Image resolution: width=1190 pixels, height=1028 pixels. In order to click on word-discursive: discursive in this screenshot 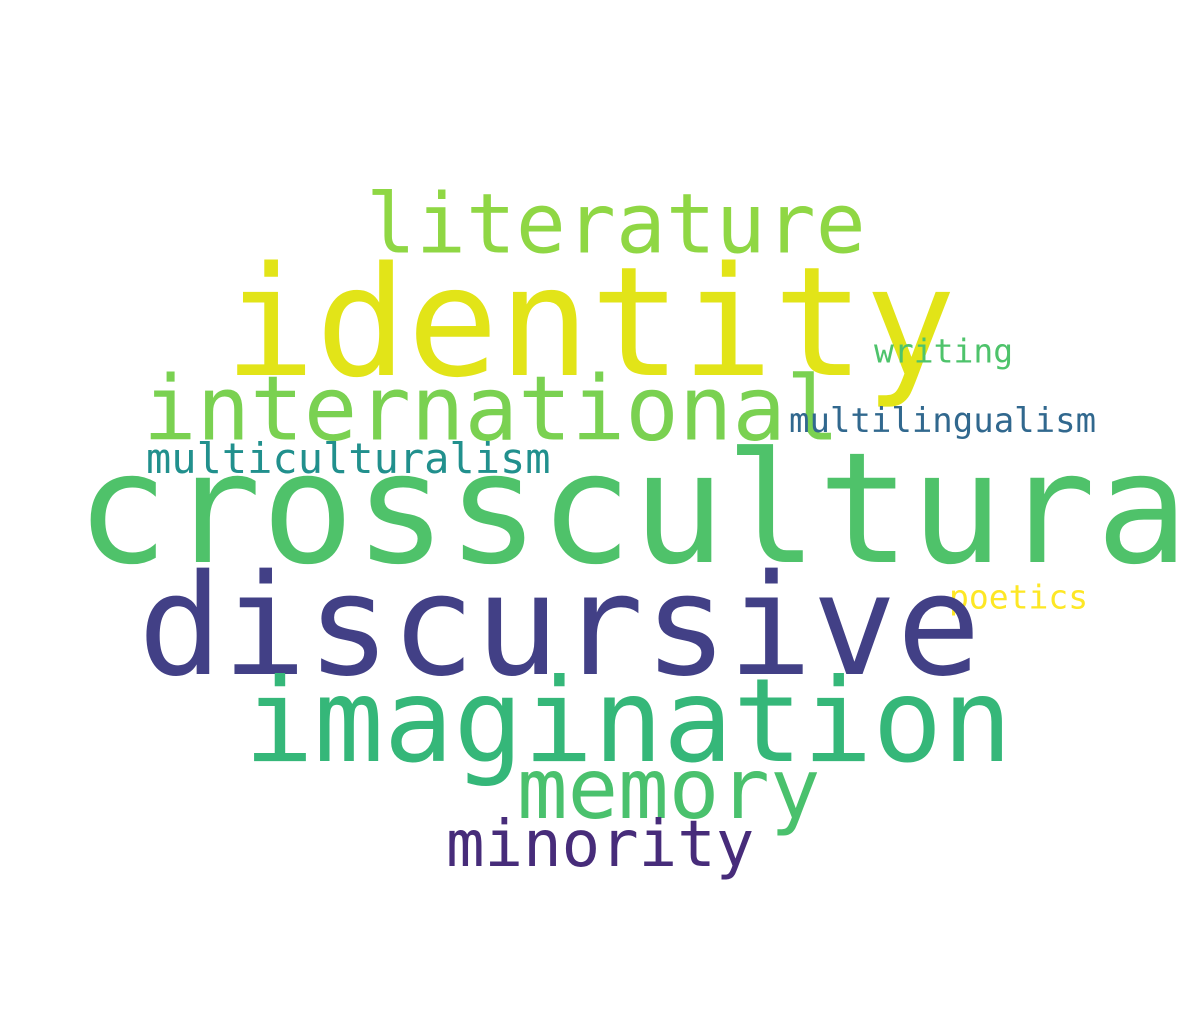, I will do `click(559, 626)`.